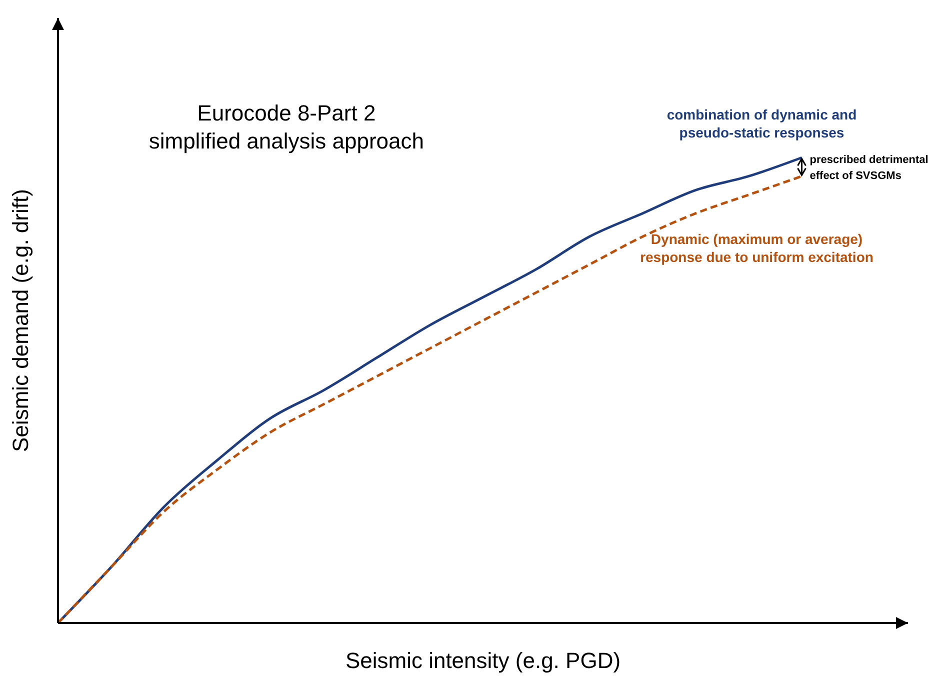 The height and width of the screenshot is (693, 938). I want to click on text: combination of dynamic and pseudo-static responses, so click(761, 123).